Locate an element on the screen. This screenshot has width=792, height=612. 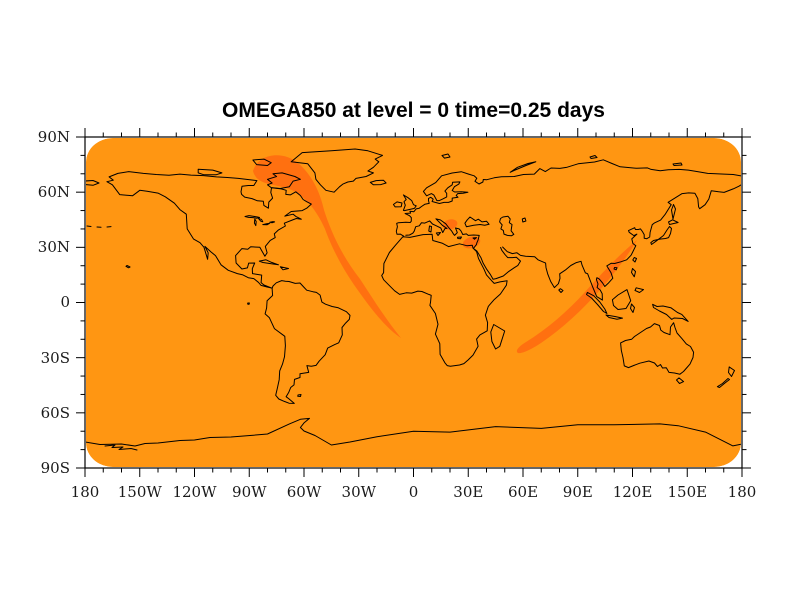
greenland is located at coordinates (336, 170).